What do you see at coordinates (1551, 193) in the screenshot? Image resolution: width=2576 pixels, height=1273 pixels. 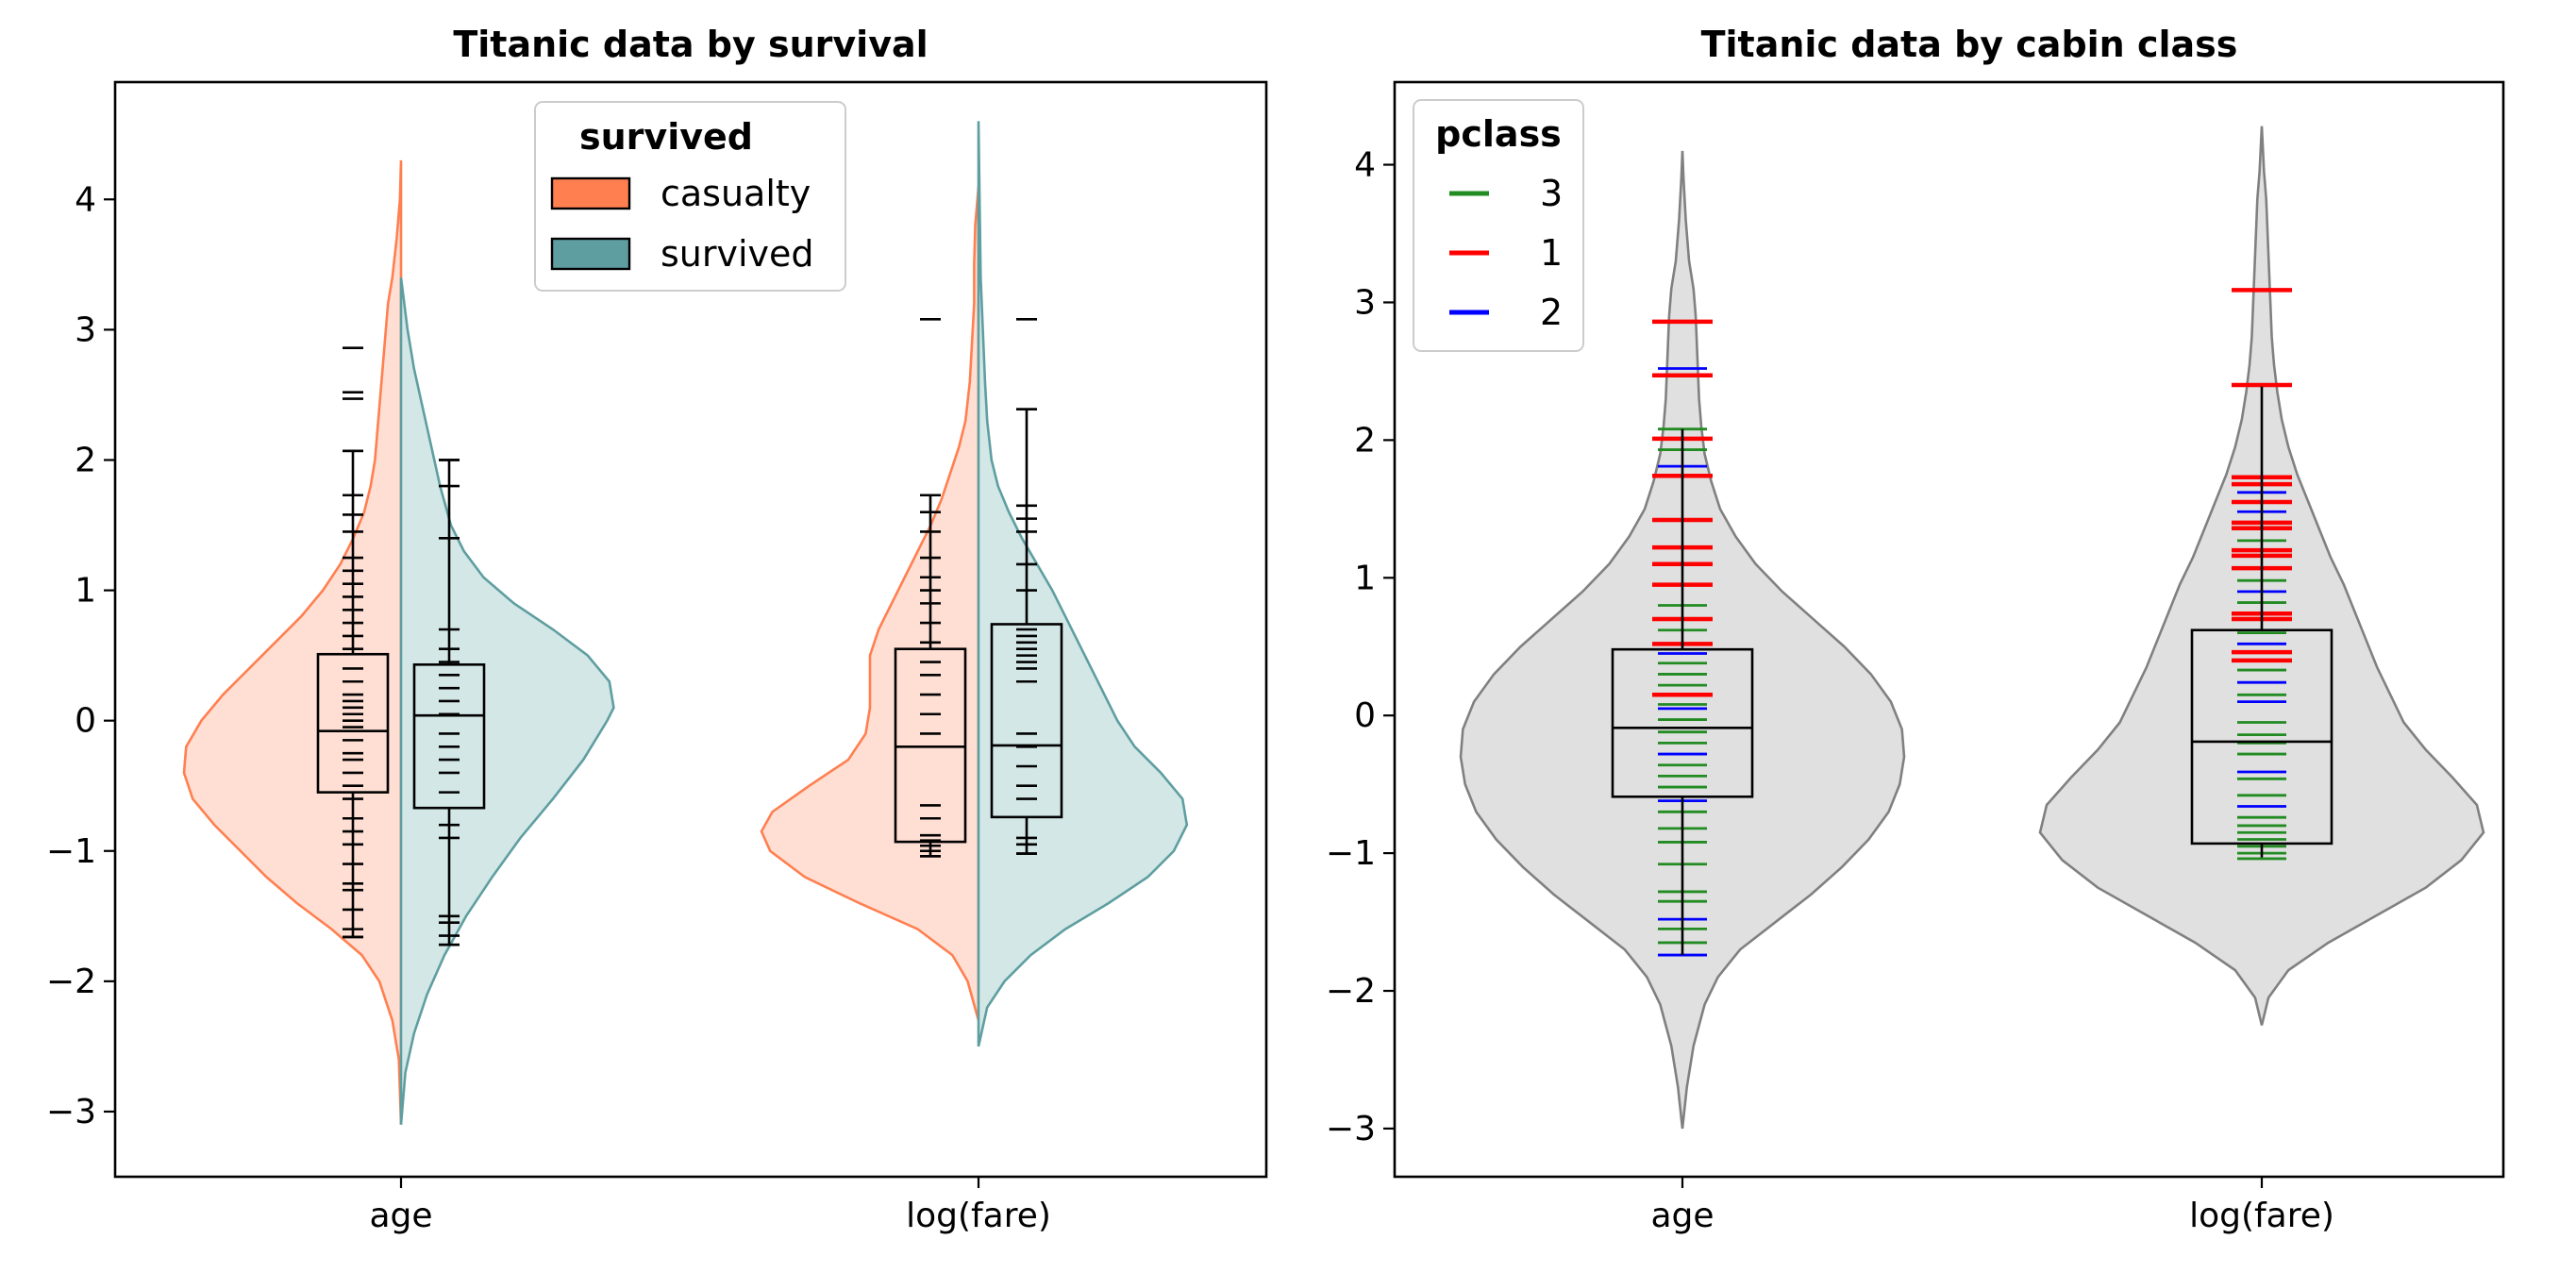 I see `legend-label-class-3: 3` at bounding box center [1551, 193].